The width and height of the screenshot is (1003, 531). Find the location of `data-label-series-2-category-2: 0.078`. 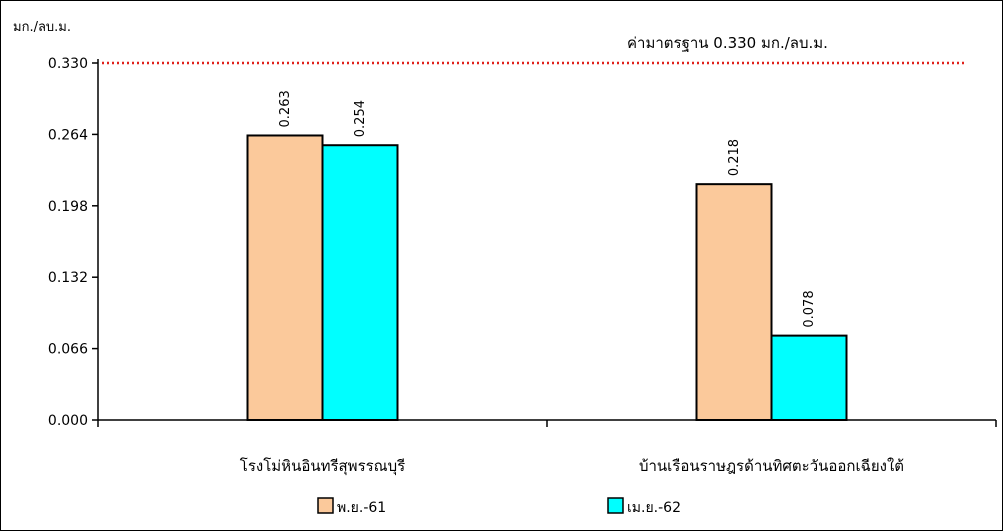

data-label-series-2-category-2: 0.078 is located at coordinates (809, 308).